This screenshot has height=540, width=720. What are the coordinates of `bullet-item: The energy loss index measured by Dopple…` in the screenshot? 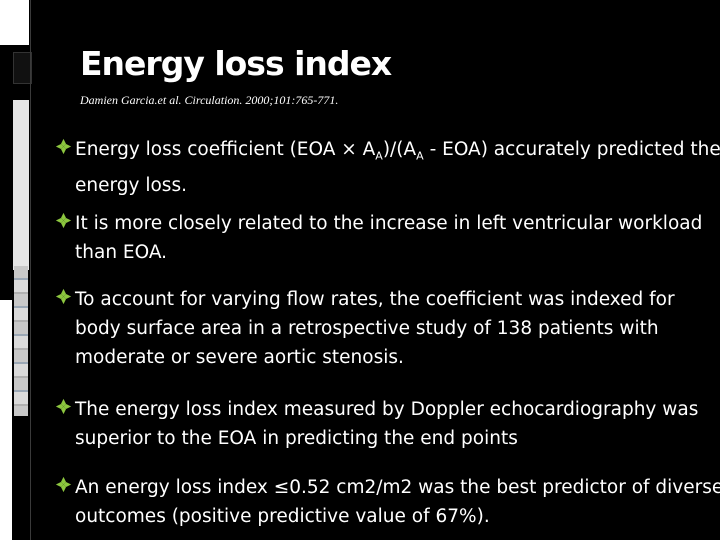 It's located at (387, 424).